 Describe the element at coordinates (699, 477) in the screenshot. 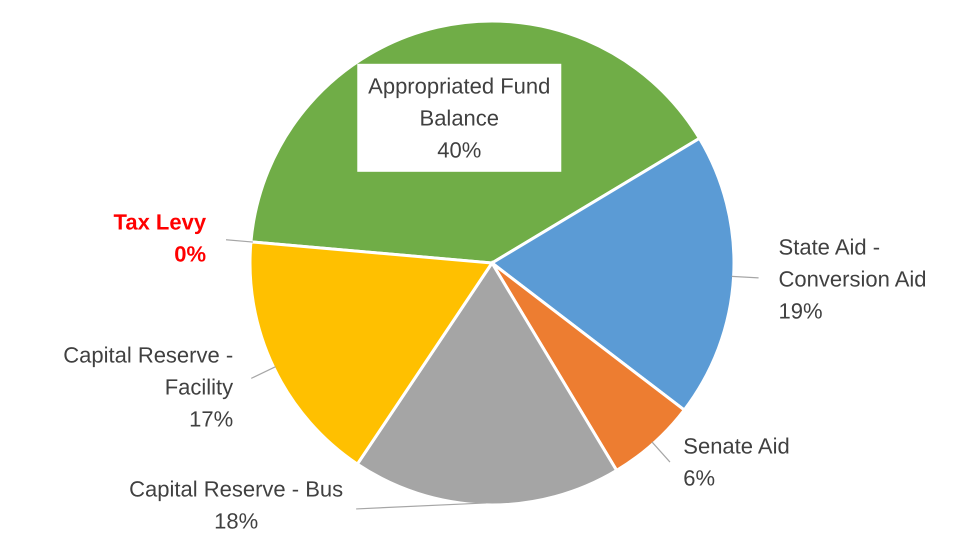

I see `data-label: 6%` at that location.